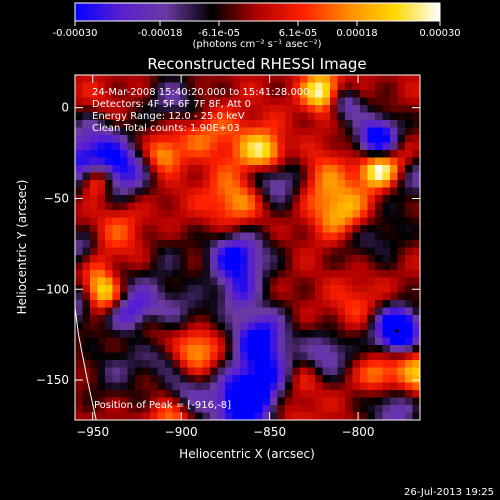  I want to click on x-tick-label: −850, so click(269, 432).